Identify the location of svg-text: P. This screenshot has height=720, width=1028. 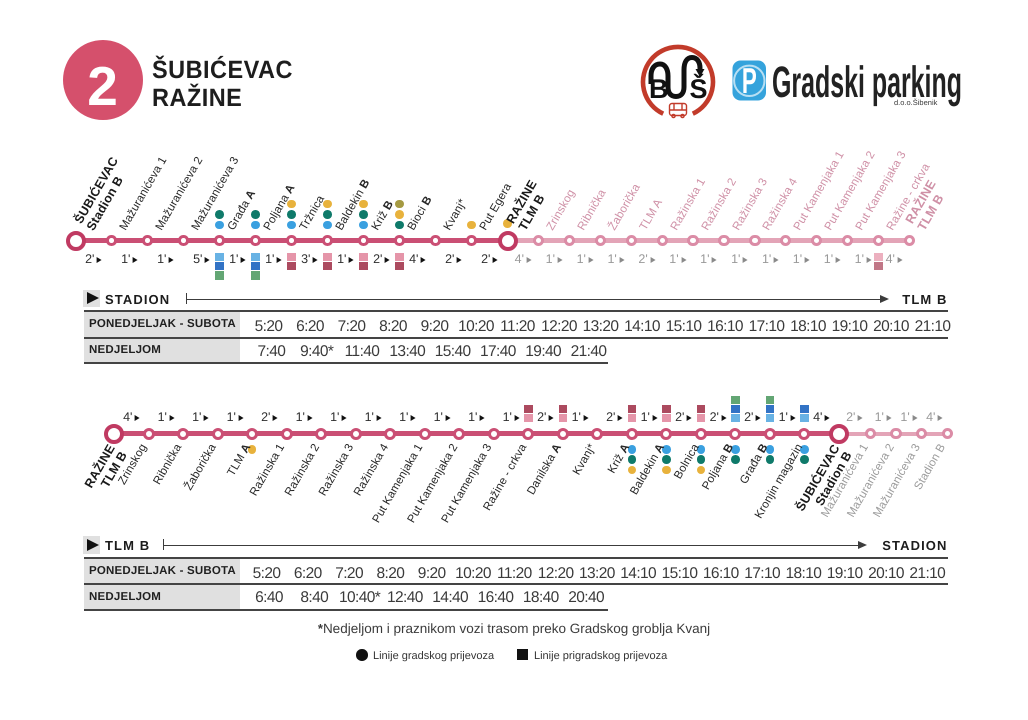
(749, 80).